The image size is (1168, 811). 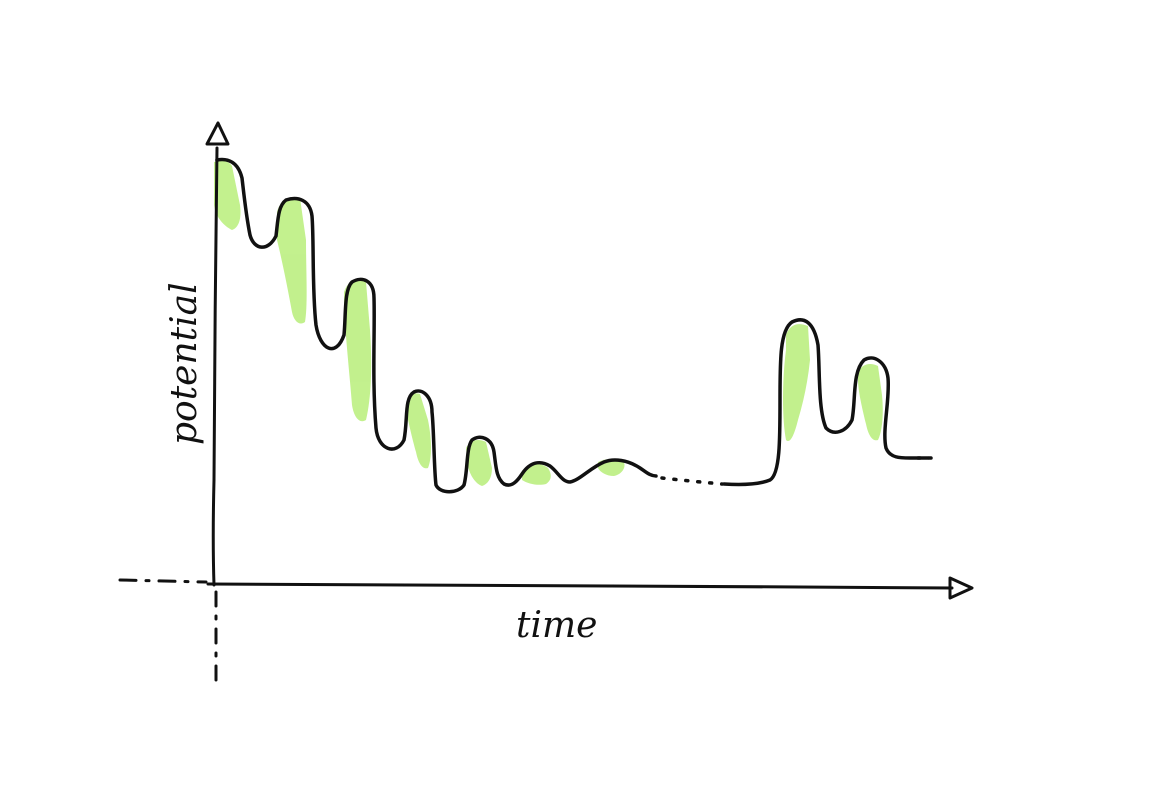 What do you see at coordinates (163, 581) in the screenshot?
I see `x-axis-dashed-extension` at bounding box center [163, 581].